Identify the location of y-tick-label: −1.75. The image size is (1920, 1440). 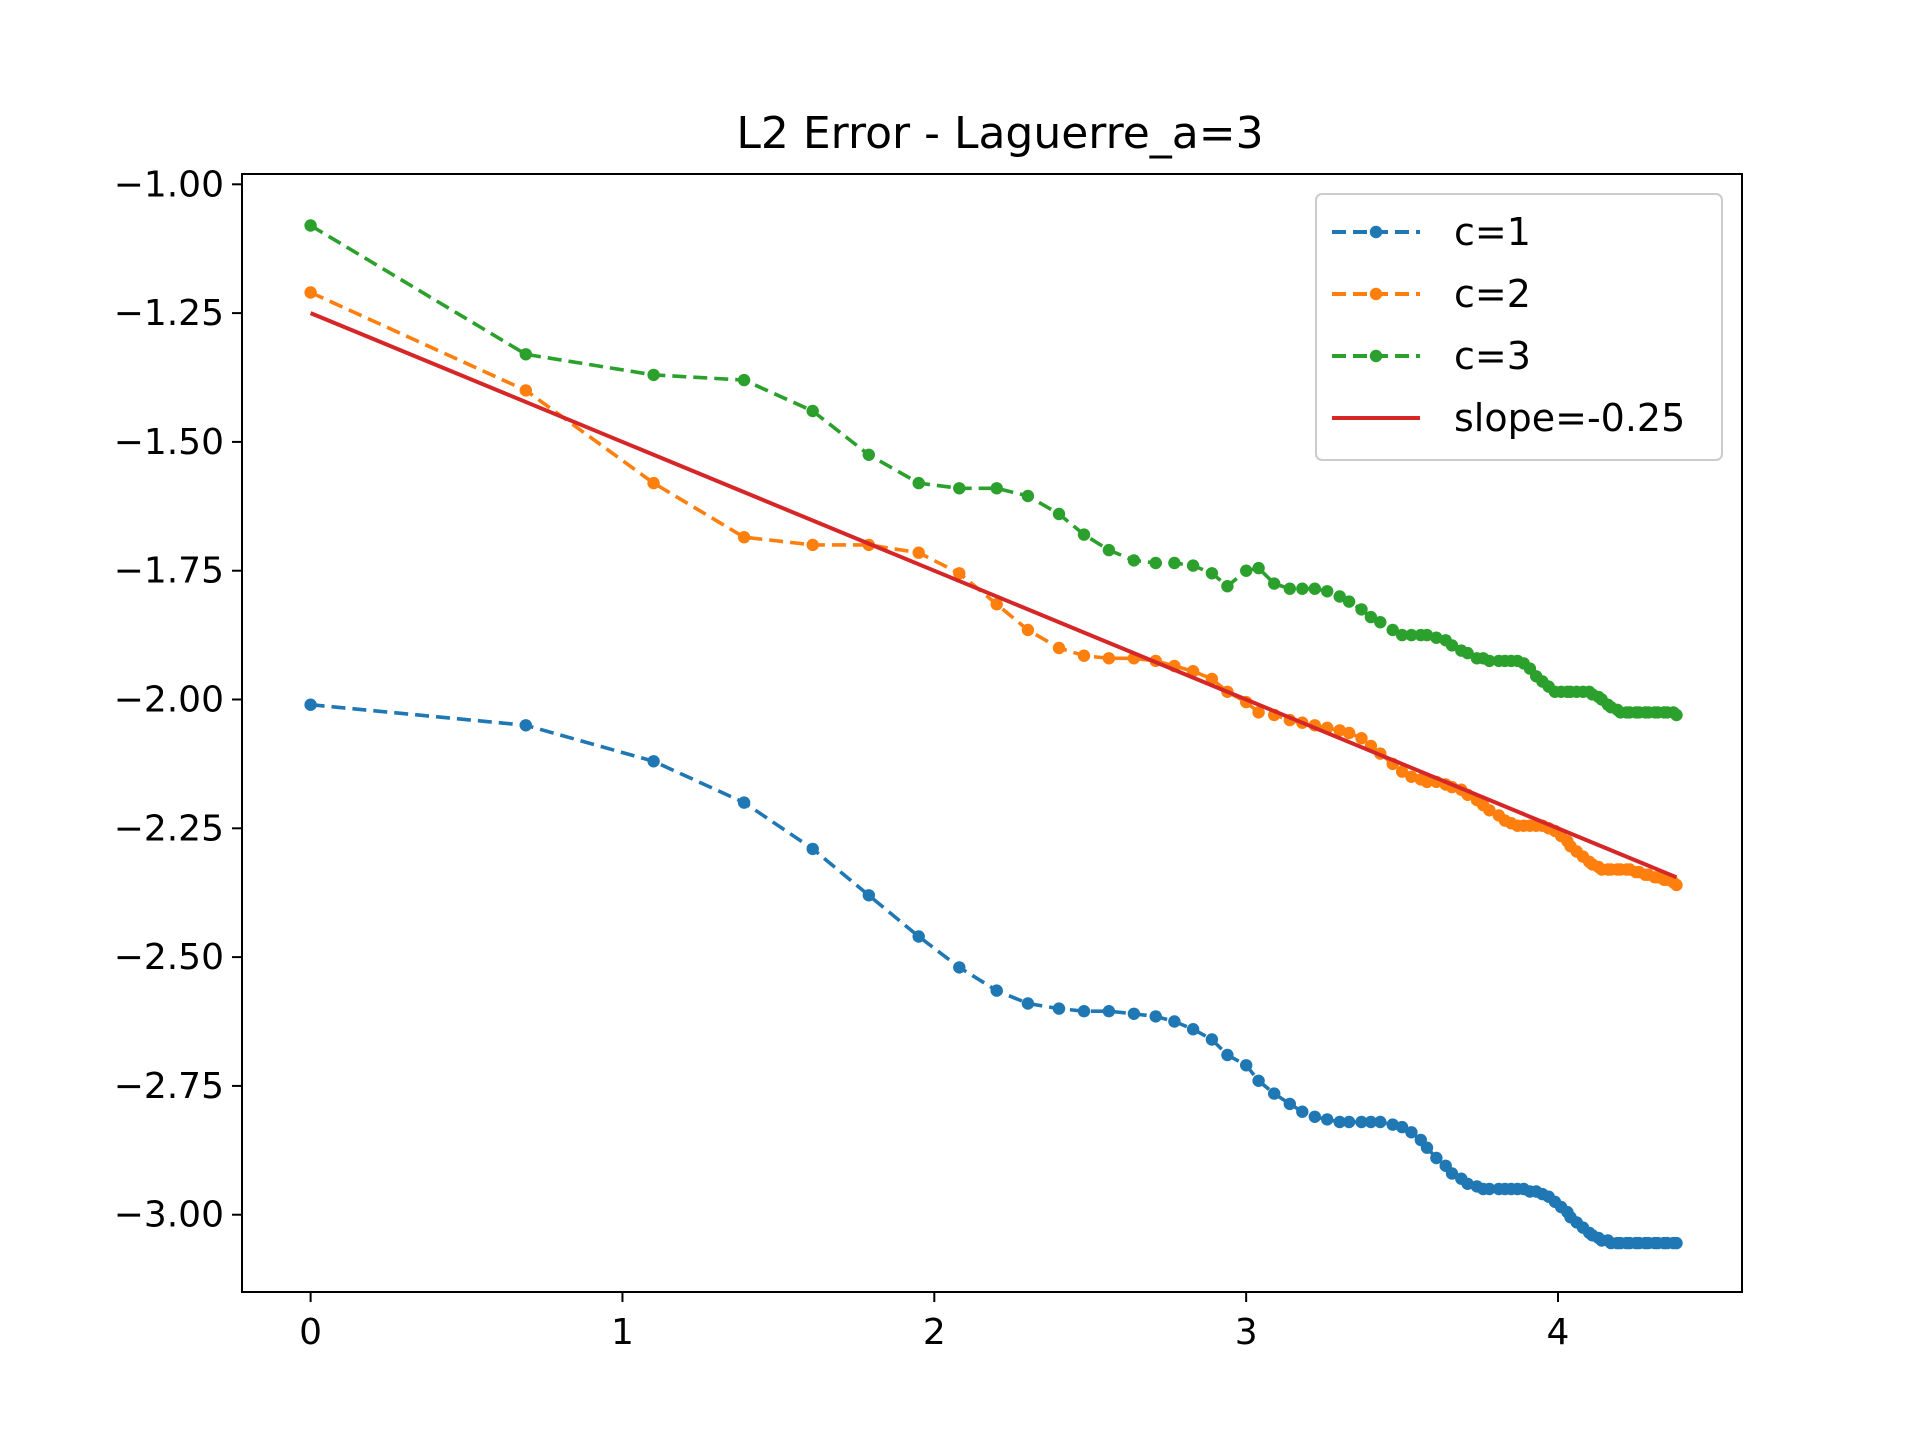
(169, 571).